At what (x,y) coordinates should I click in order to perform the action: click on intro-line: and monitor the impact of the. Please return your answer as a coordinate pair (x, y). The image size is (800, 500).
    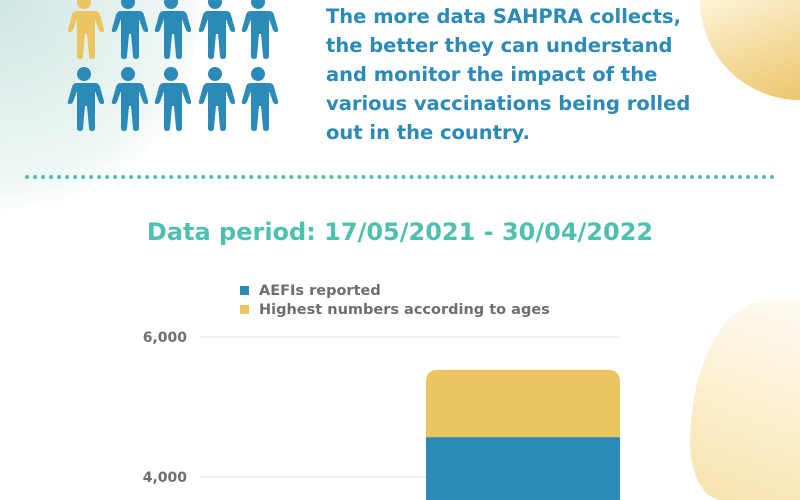
    Looking at the image, I should click on (492, 74).